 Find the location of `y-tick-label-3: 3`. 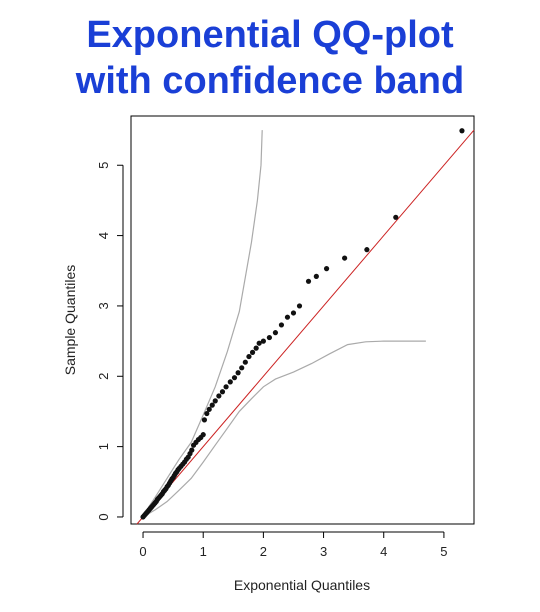

y-tick-label-3: 3 is located at coordinates (103, 305).